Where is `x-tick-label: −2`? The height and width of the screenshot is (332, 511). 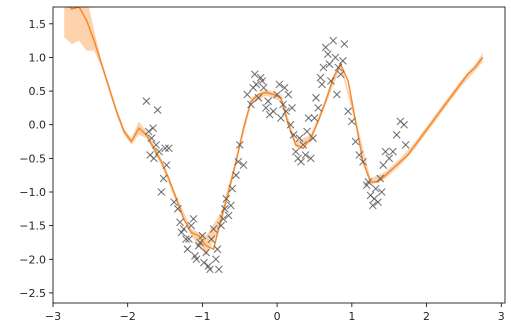
x-tick-label: −2 is located at coordinates (128, 316).